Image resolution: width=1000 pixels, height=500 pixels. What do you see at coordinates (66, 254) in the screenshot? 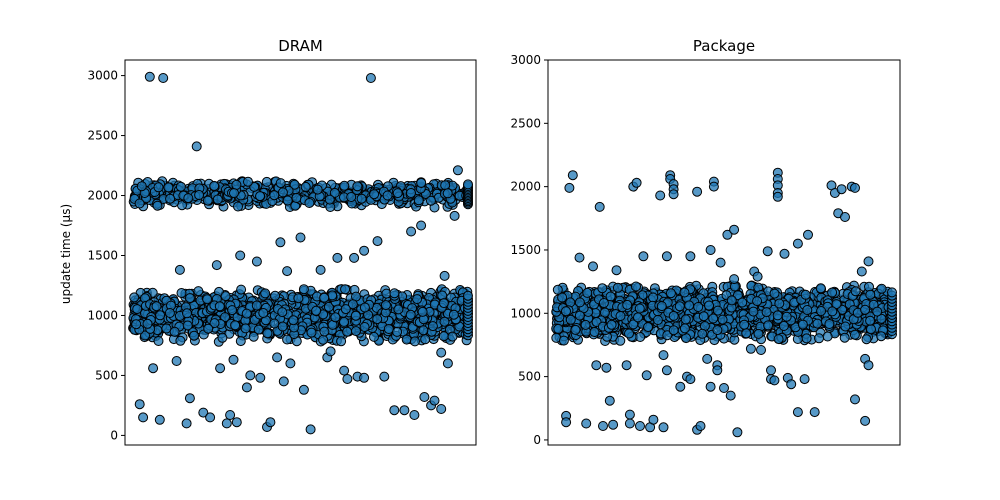
I see `y-axis-label-dram: update time (μs)` at bounding box center [66, 254].